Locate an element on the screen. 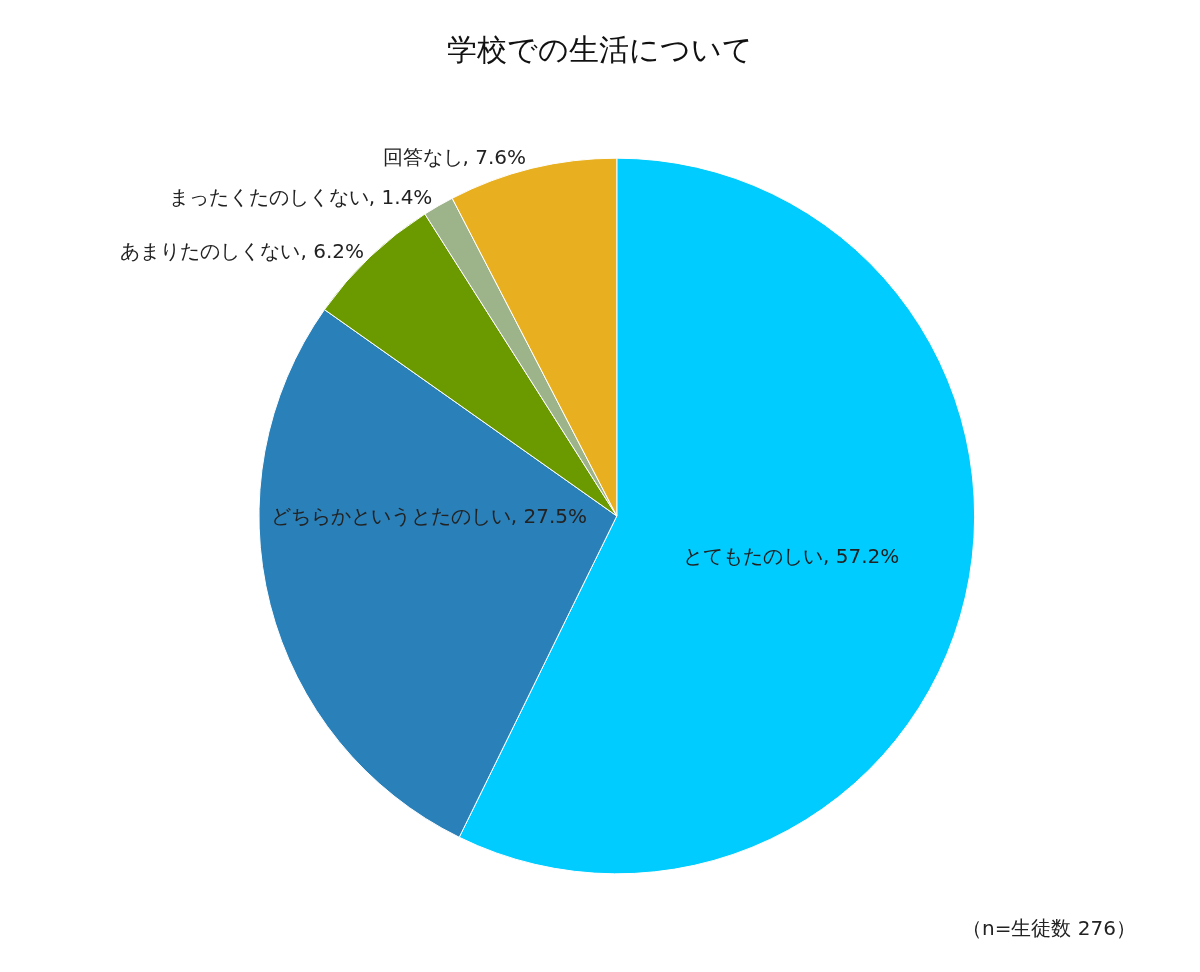  slice-label: まったくたのしくない, 1.4% is located at coordinates (300, 196).